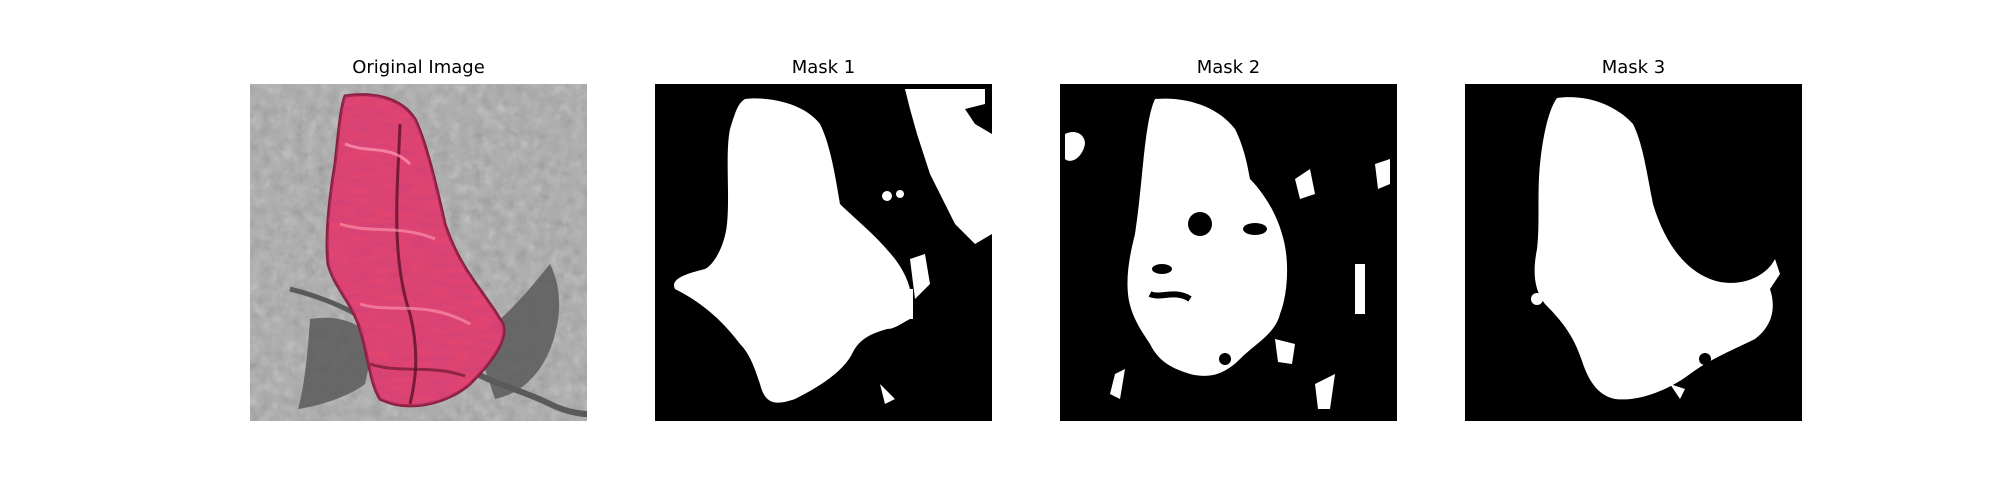 The height and width of the screenshot is (500, 2000). What do you see at coordinates (823, 252) in the screenshot?
I see `mask-1-image` at bounding box center [823, 252].